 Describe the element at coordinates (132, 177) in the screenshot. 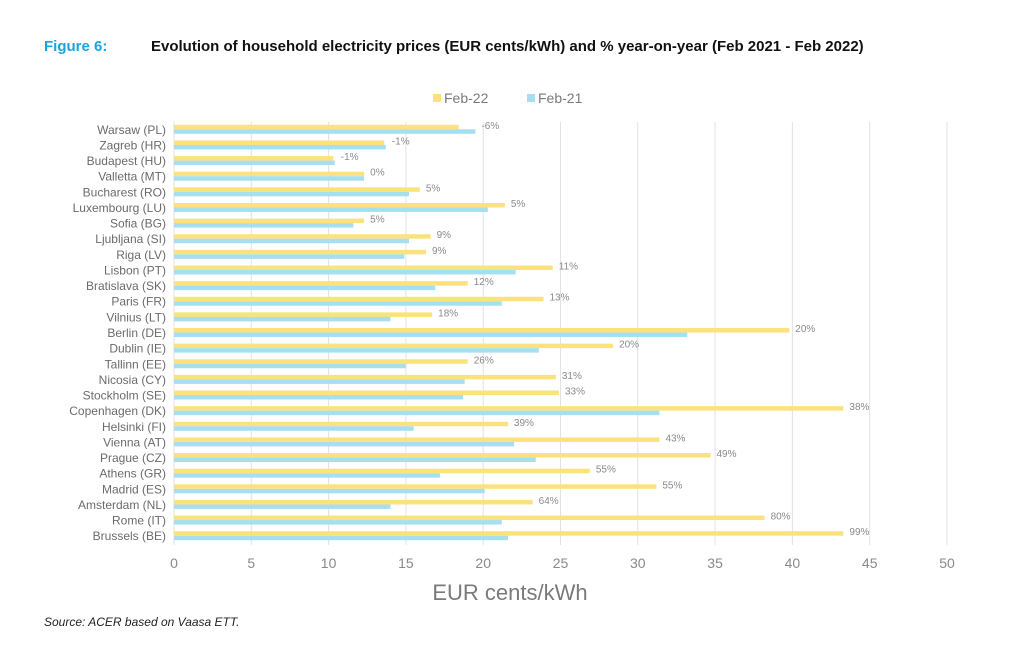

I see `category-label: Valletta (MT)` at that location.